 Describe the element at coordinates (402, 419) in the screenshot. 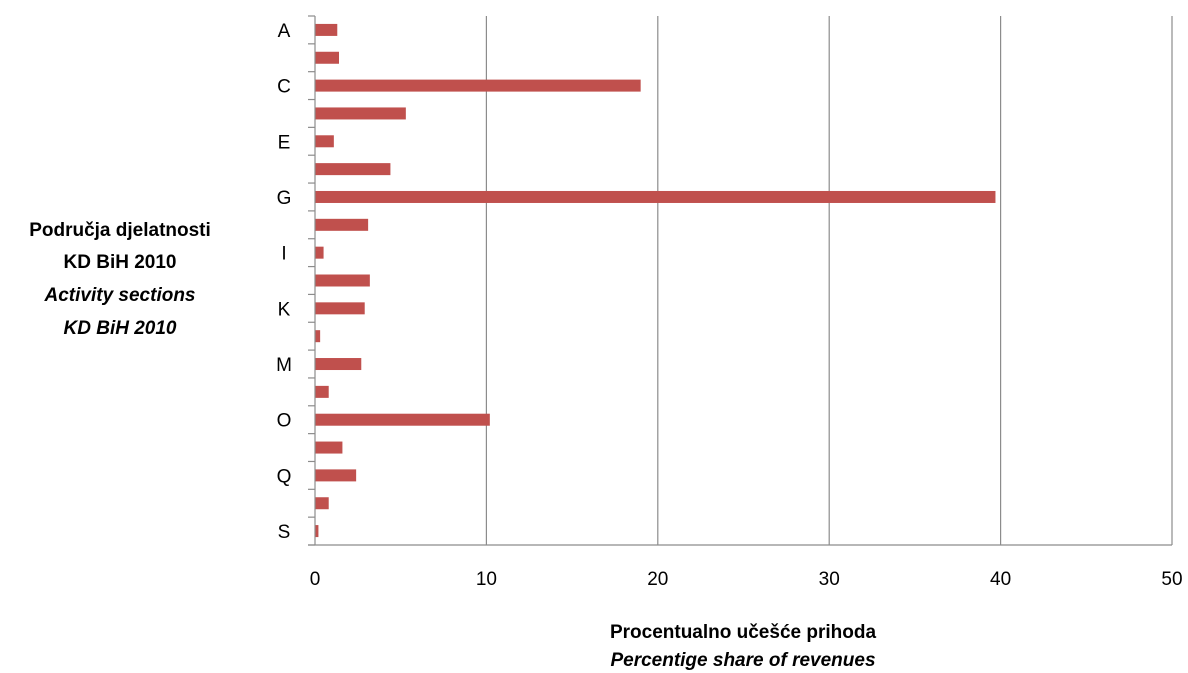

I see `bar-O` at that location.